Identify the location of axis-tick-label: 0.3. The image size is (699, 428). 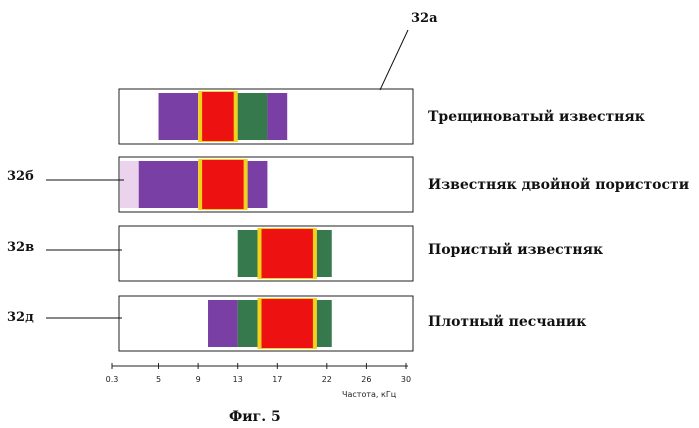
(112, 379).